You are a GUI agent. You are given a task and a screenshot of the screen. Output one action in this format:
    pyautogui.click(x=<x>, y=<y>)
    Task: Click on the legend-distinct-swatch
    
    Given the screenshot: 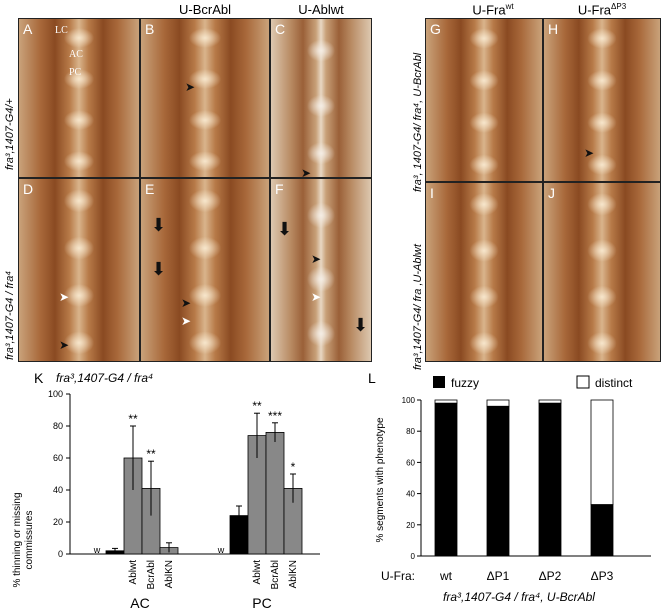 What is the action you would take?
    pyautogui.click(x=583, y=382)
    